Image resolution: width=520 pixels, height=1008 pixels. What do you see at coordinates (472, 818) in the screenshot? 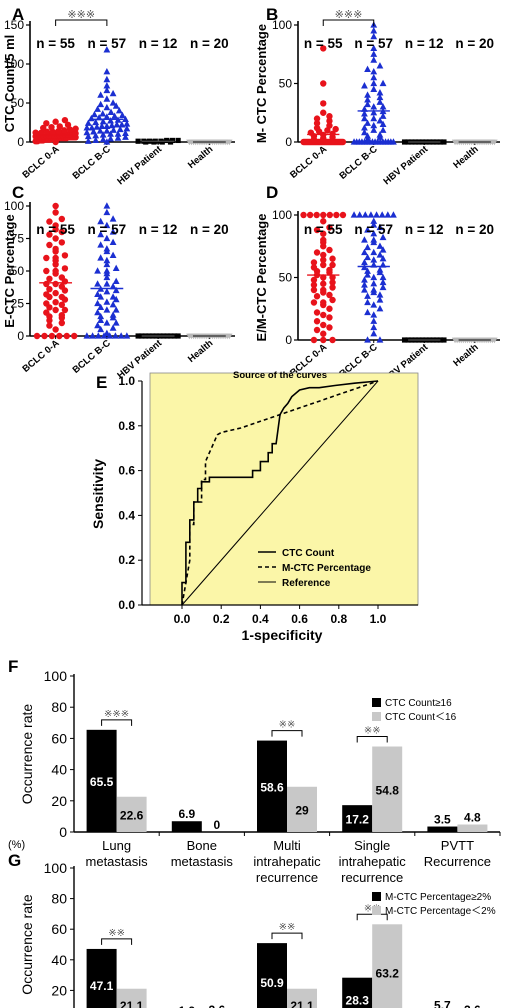
I see `bar-value-label: 4.8` at bounding box center [472, 818].